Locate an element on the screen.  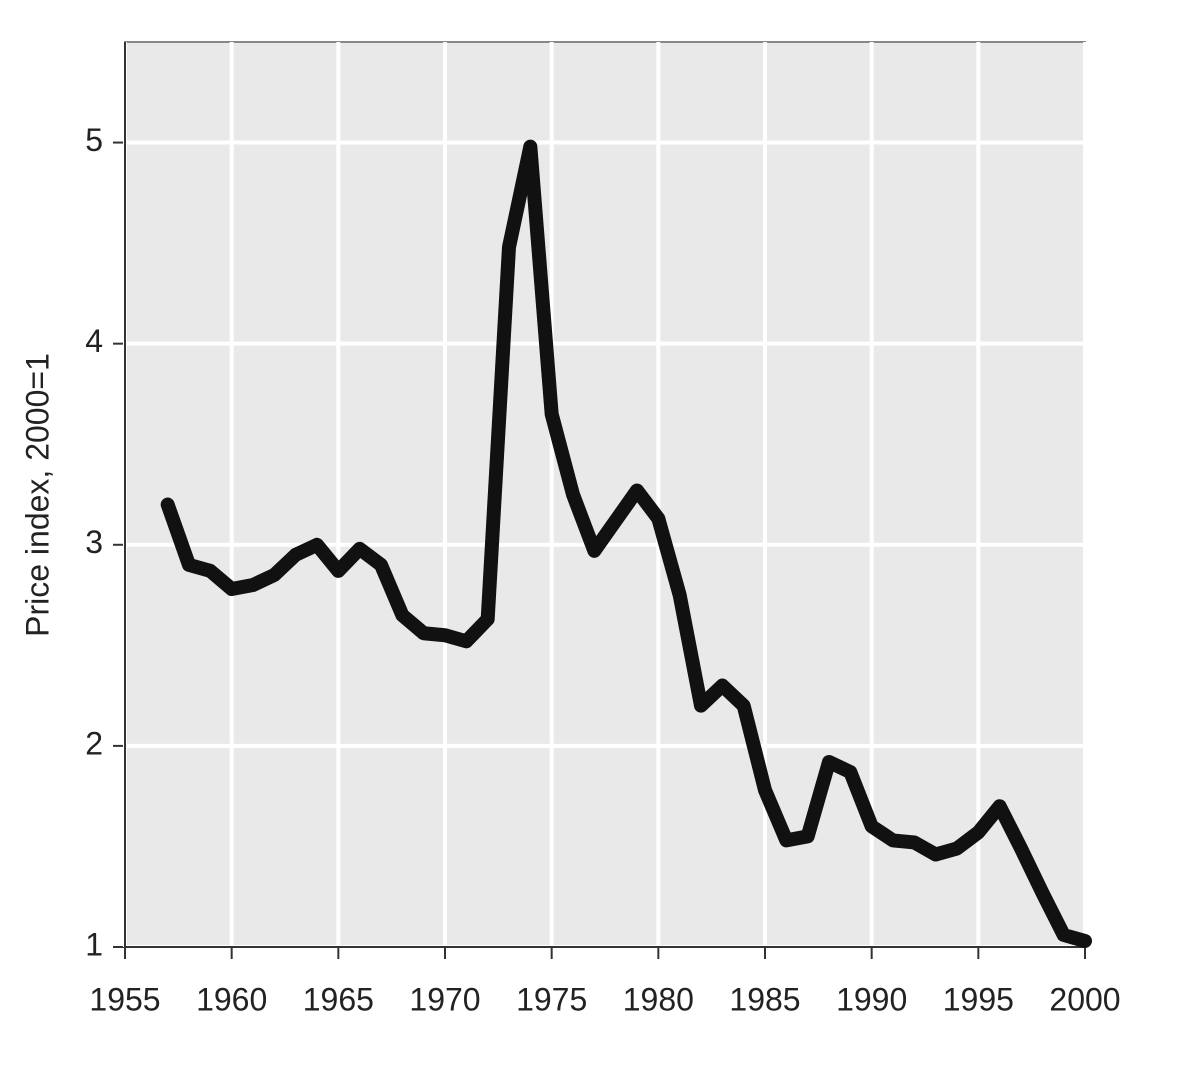
x-tick-label: 1960 is located at coordinates (231, 999).